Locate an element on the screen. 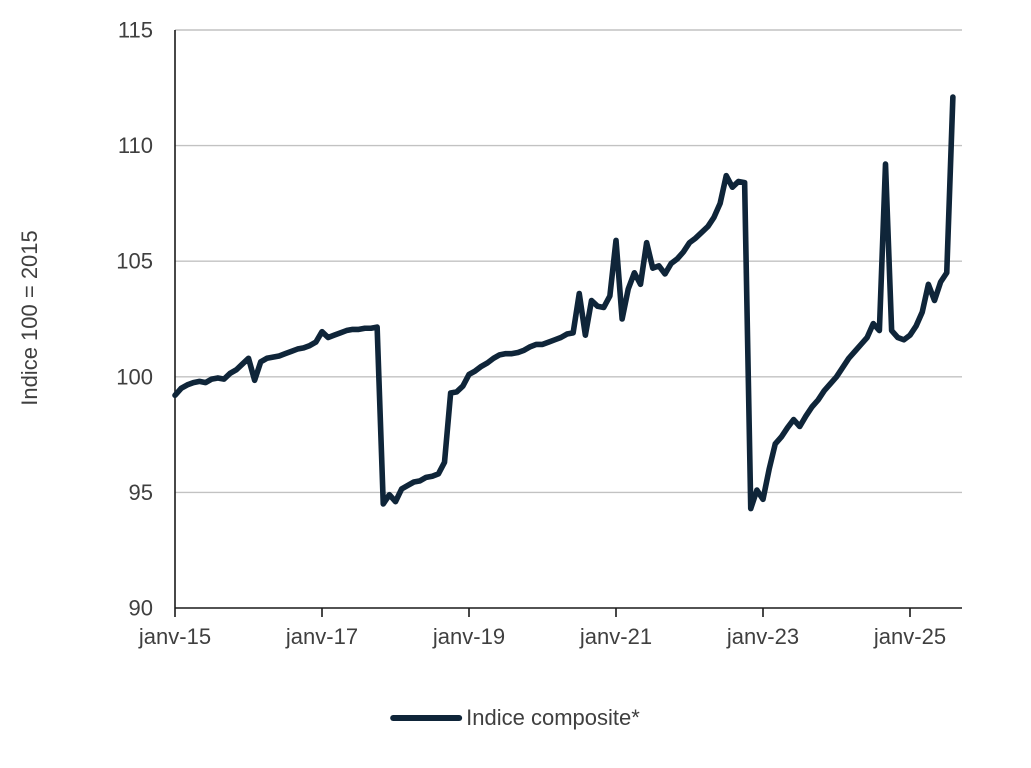 The height and width of the screenshot is (768, 1031). x-tick-label: janv-25 is located at coordinates (909, 636).